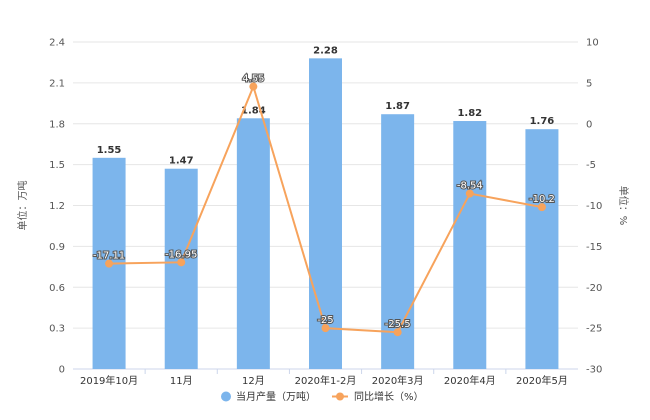  What do you see at coordinates (181, 254) in the screenshot?
I see `line-data-label: -16.95` at bounding box center [181, 254].